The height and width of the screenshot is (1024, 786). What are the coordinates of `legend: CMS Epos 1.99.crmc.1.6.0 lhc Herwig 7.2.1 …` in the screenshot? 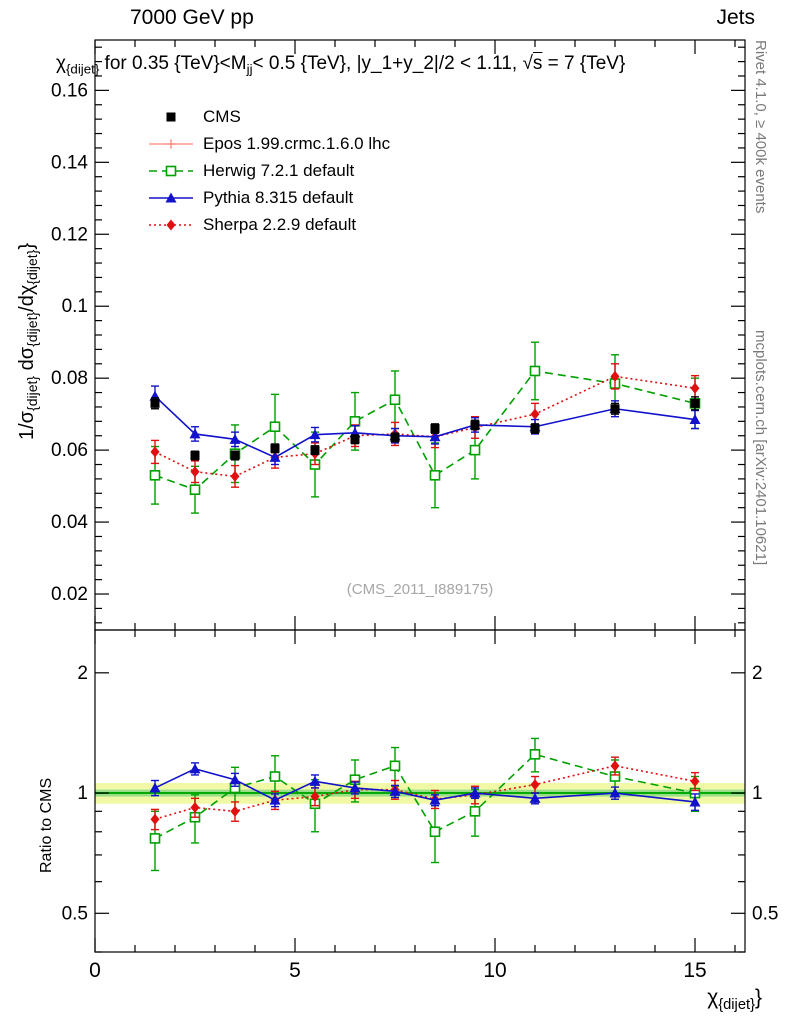 It's located at (269, 170).